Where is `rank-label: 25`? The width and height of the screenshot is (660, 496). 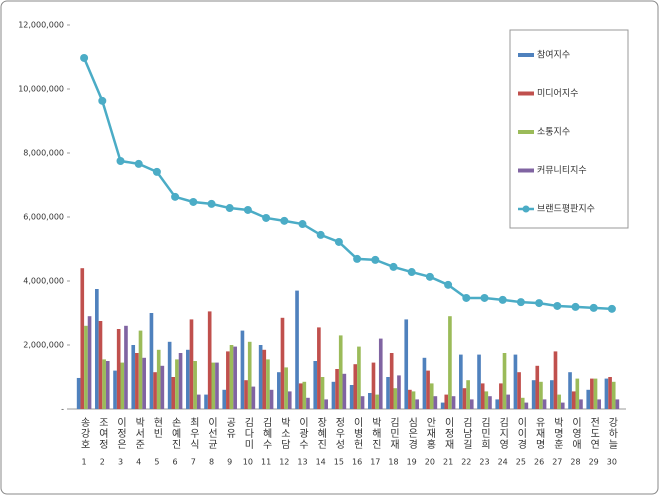
rank-label: 25 is located at coordinates (521, 462).